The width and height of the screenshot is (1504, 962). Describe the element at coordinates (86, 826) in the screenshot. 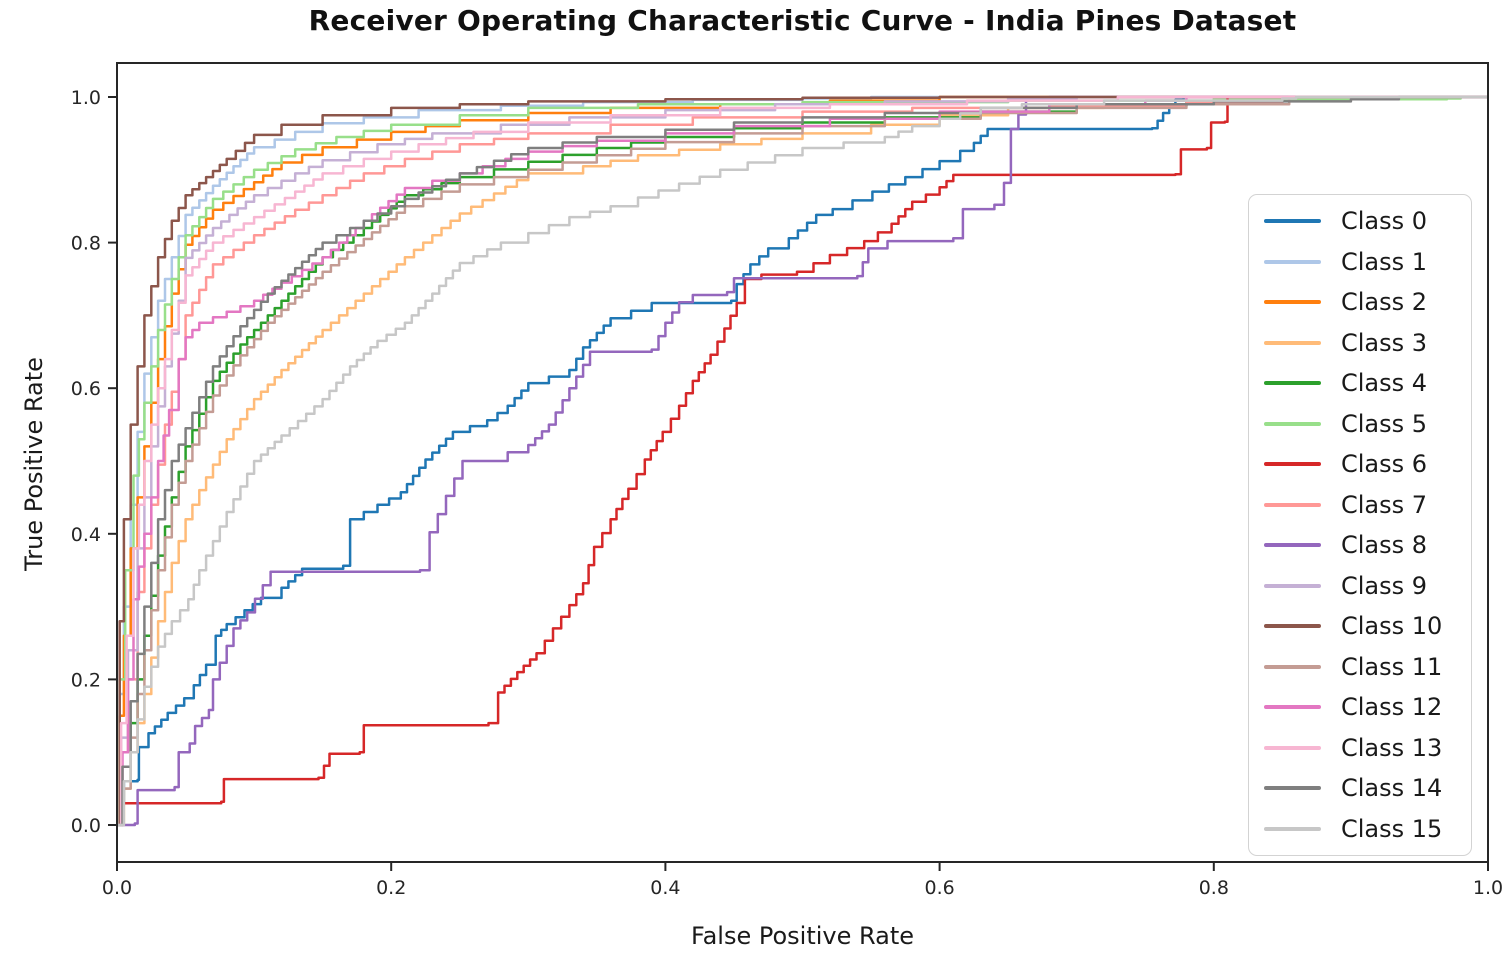

I see `y-tick-label: 0.0` at that location.